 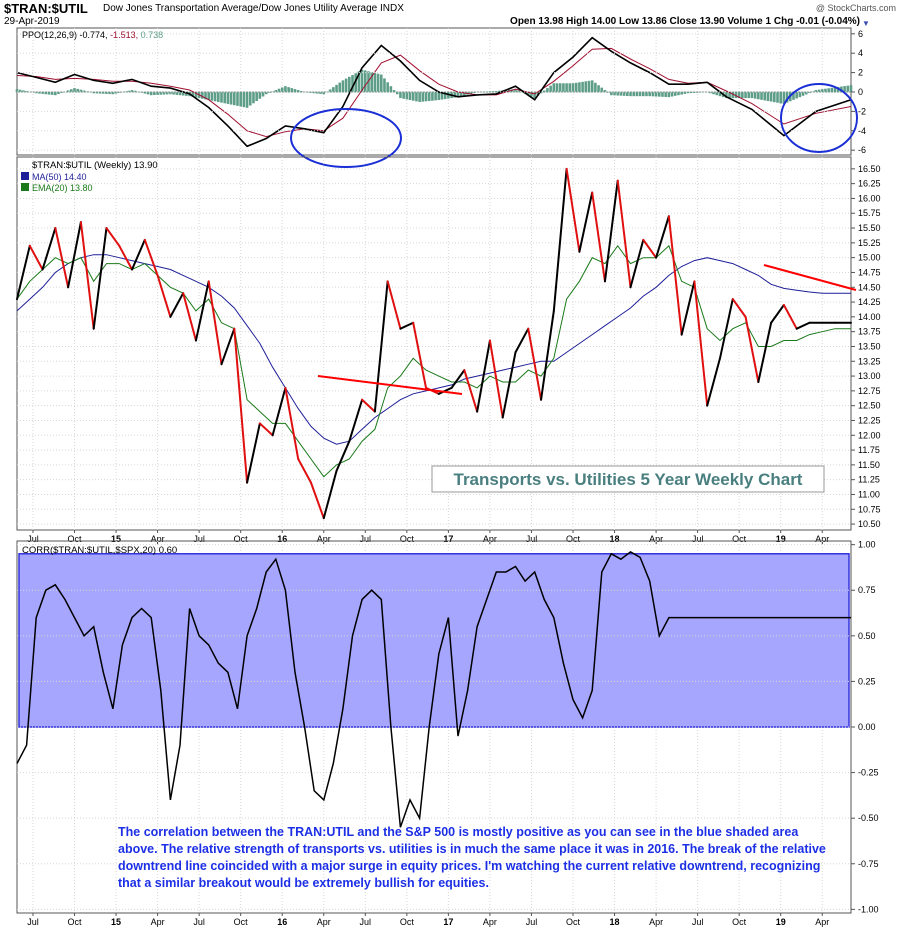 I want to click on trendline, so click(x=390, y=385).